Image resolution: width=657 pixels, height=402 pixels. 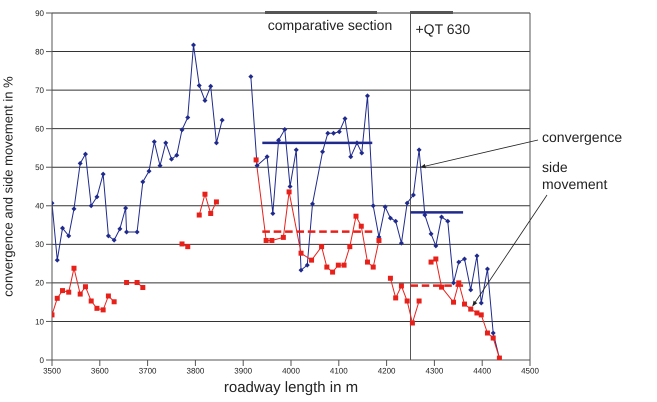 I want to click on y-tick-label: 20, so click(x=40, y=283).